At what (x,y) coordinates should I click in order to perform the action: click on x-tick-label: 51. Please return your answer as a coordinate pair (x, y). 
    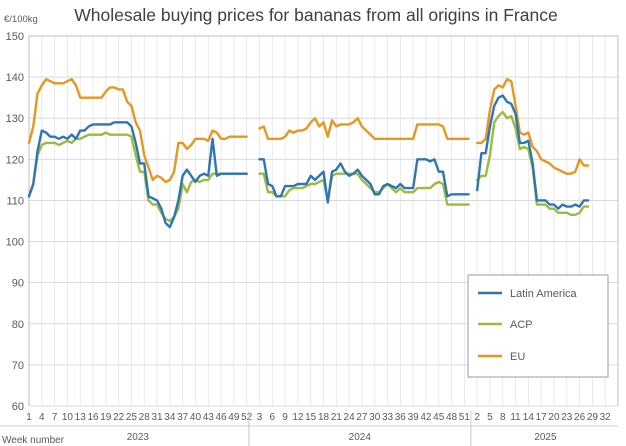
    Looking at the image, I should click on (465, 417).